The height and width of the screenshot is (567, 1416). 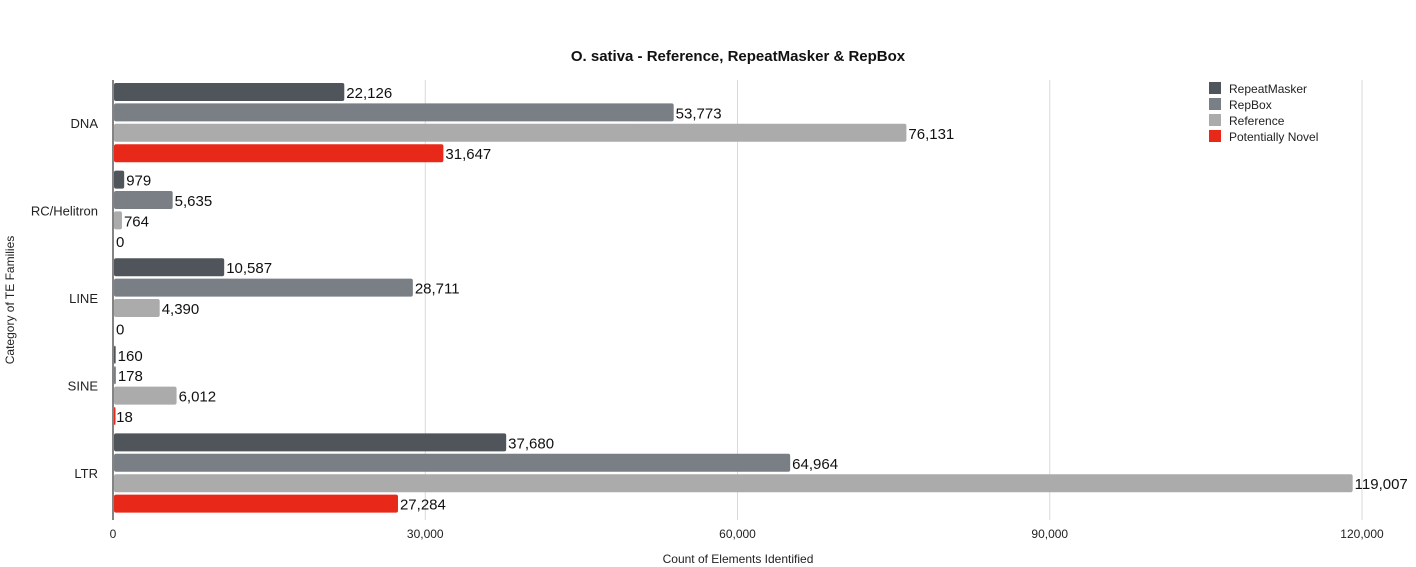 I want to click on data-label-repbox-ltr: 64,964, so click(x=815, y=464).